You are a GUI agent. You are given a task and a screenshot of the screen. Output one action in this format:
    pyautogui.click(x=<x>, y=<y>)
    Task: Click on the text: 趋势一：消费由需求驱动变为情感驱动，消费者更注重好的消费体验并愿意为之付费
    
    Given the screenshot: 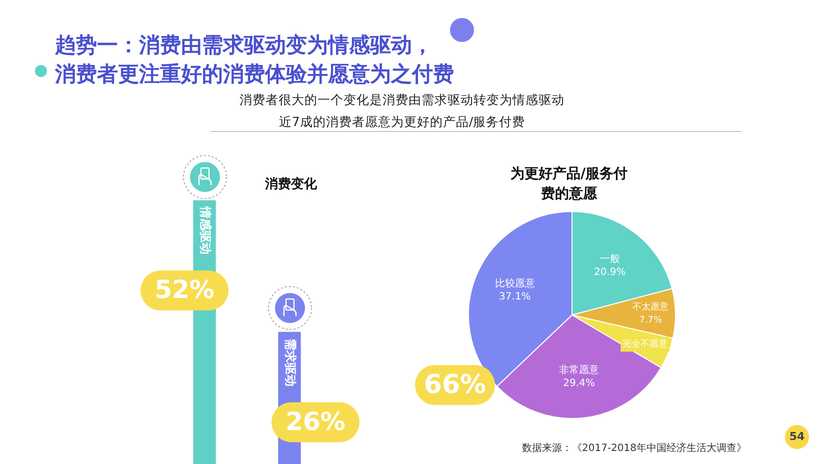 What is the action you would take?
    pyautogui.click(x=255, y=60)
    